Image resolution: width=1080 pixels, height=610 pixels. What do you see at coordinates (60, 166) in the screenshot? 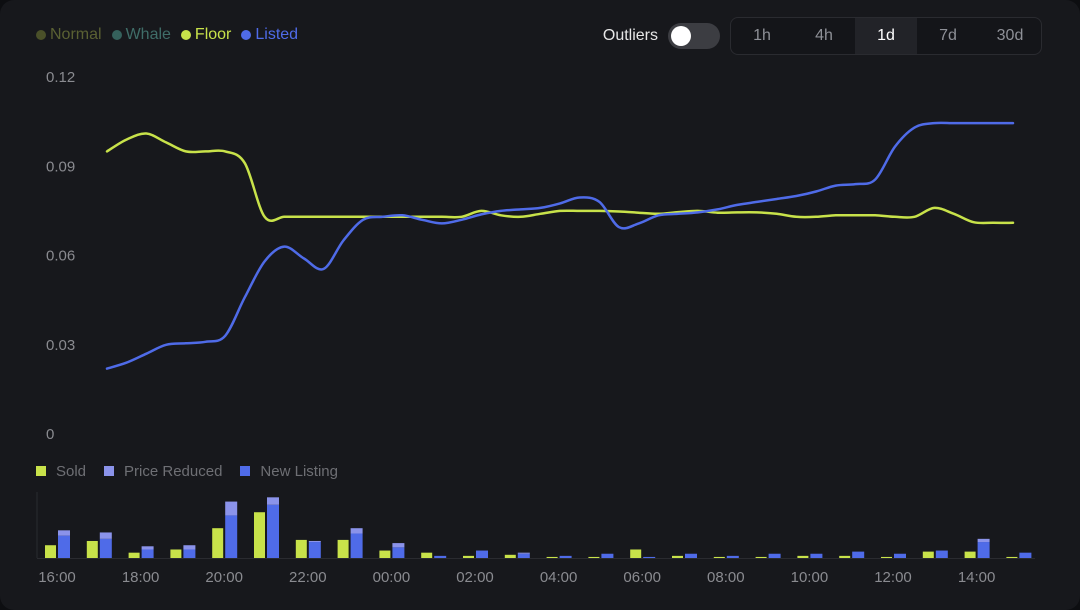
I see `y-tick-label: 0.09` at bounding box center [60, 166].